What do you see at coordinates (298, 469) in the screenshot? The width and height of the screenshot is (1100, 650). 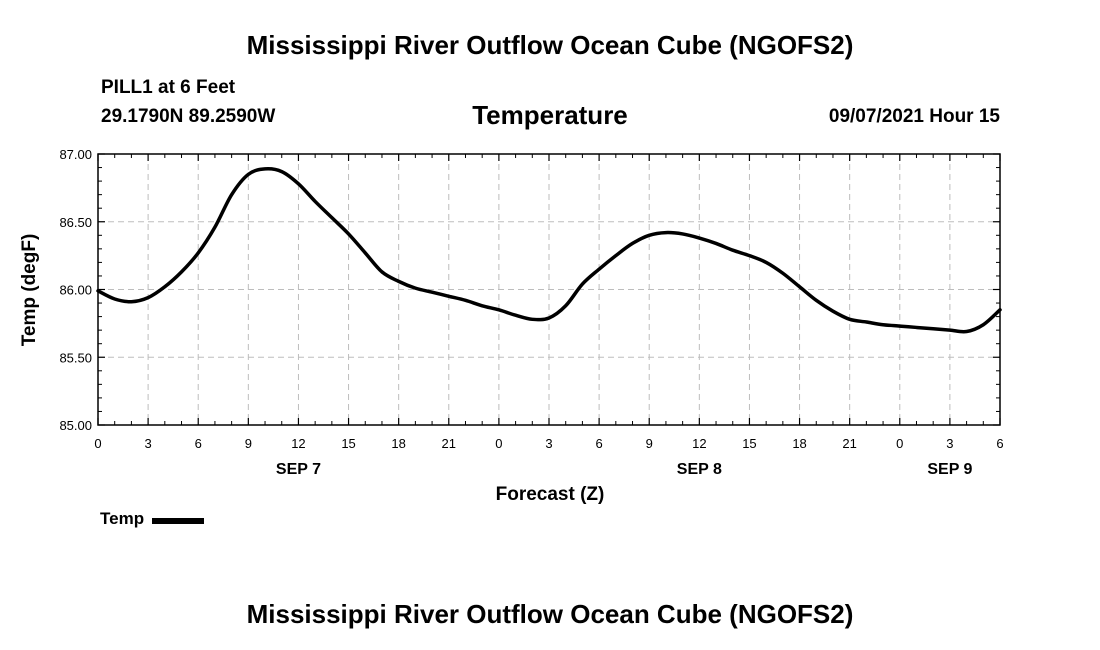 I see `x-day-label: SEP 7` at bounding box center [298, 469].